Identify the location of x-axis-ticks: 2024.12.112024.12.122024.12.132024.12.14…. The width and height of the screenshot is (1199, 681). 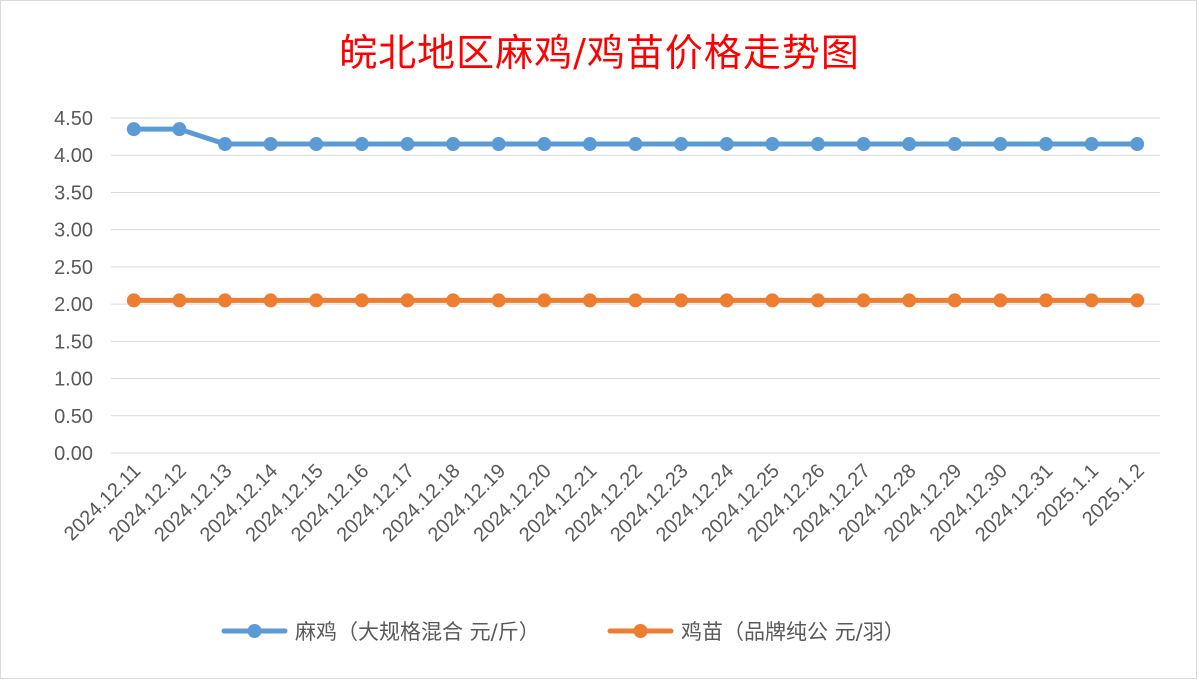
(604, 503).